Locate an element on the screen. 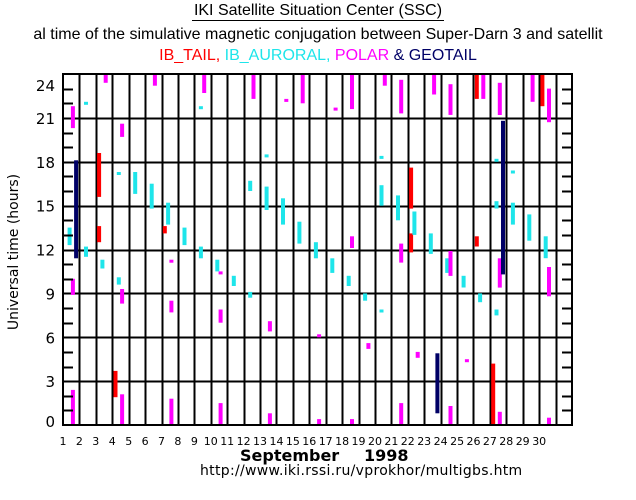 Image resolution: width=636 pixels, height=500 pixels. x-tick-label: 24 is located at coordinates (441, 441).